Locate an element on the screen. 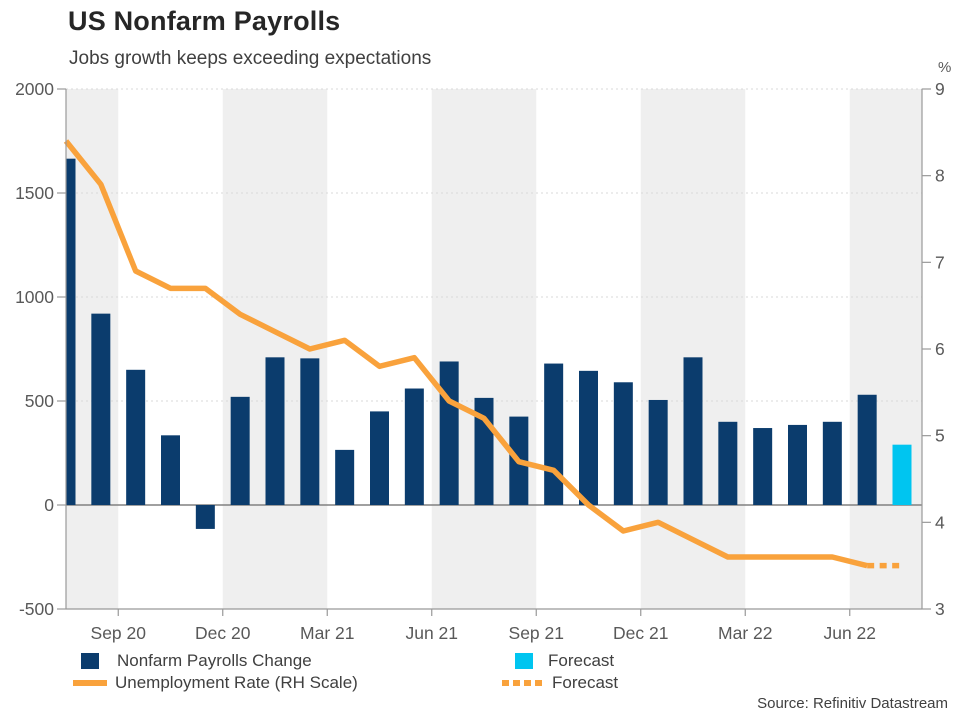 This screenshot has height=720, width=960. right-axis-label-7: 7 is located at coordinates (940, 262).